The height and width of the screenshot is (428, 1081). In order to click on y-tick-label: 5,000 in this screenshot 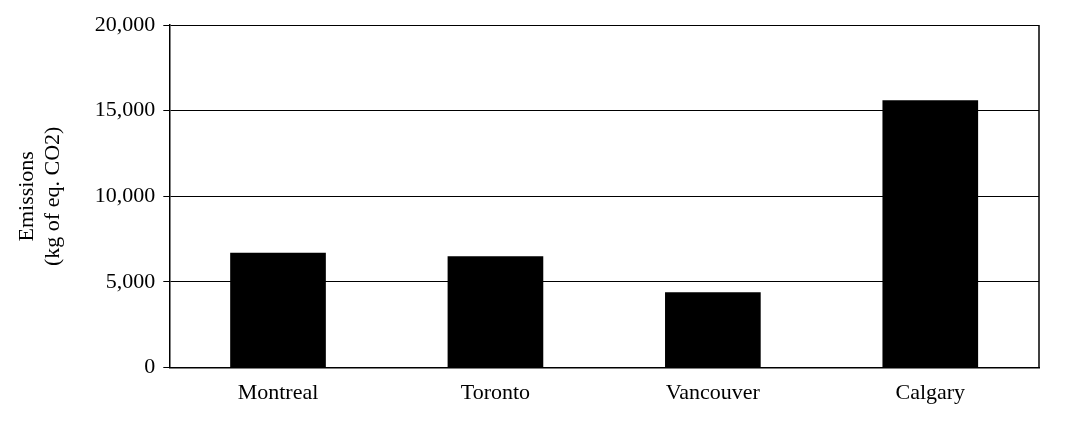, I will do `click(130, 280)`.